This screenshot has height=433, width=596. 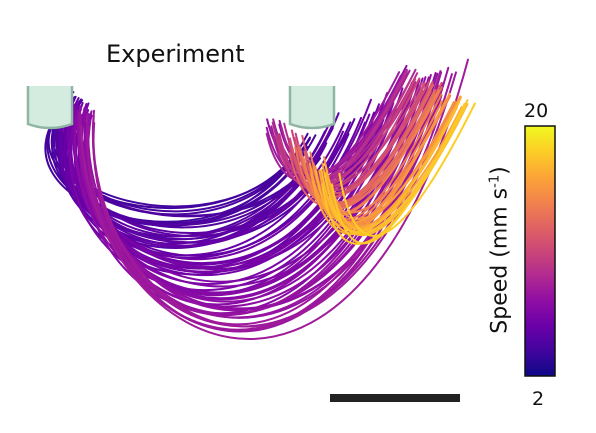 What do you see at coordinates (500, 250) in the screenshot?
I see `colorbar-axis-label: Speed (mm s-1)` at bounding box center [500, 250].